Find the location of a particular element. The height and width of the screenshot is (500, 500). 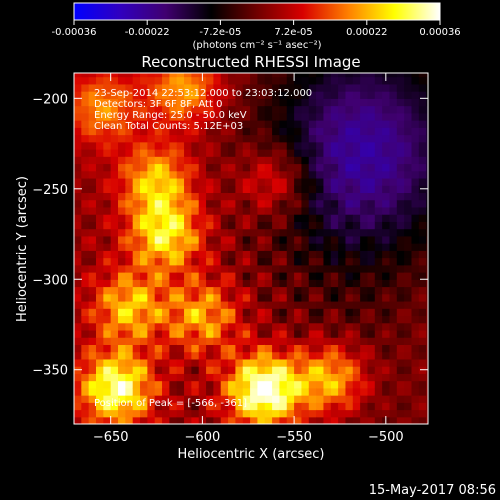

x-tick-label: −650 is located at coordinates (111, 437).